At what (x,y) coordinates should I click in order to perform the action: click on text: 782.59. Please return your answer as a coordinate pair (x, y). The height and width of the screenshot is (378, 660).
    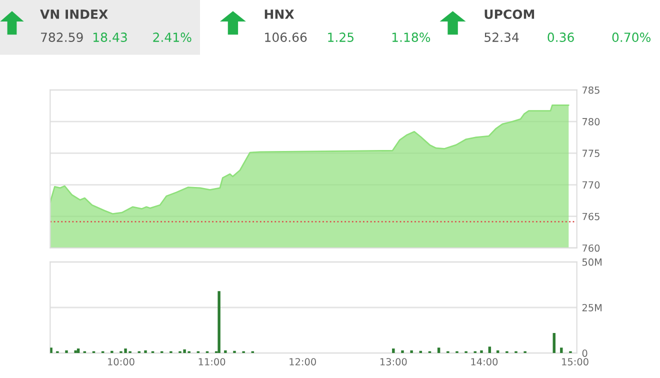
    Looking at the image, I should click on (62, 37).